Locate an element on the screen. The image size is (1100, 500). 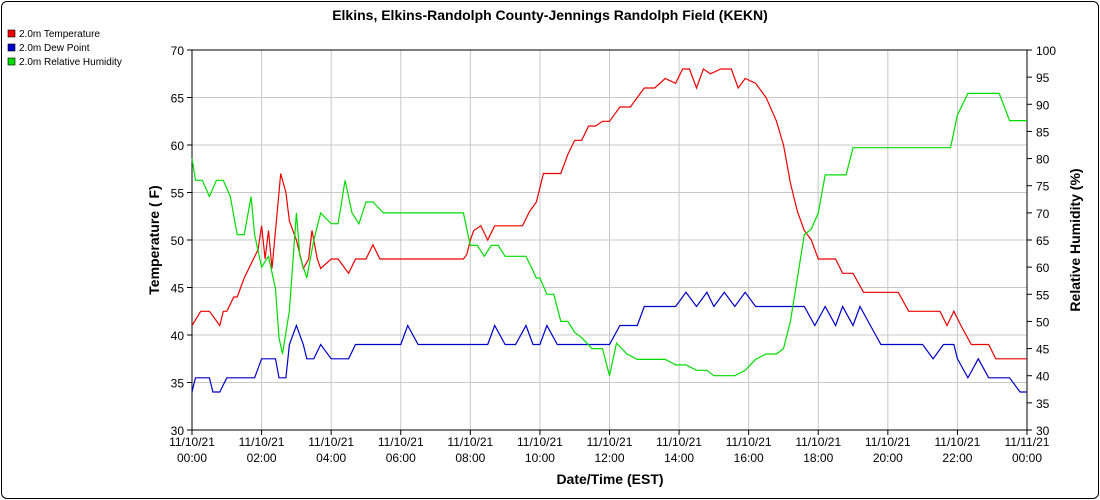
x-tick-time: 10:00 is located at coordinates (540, 458).